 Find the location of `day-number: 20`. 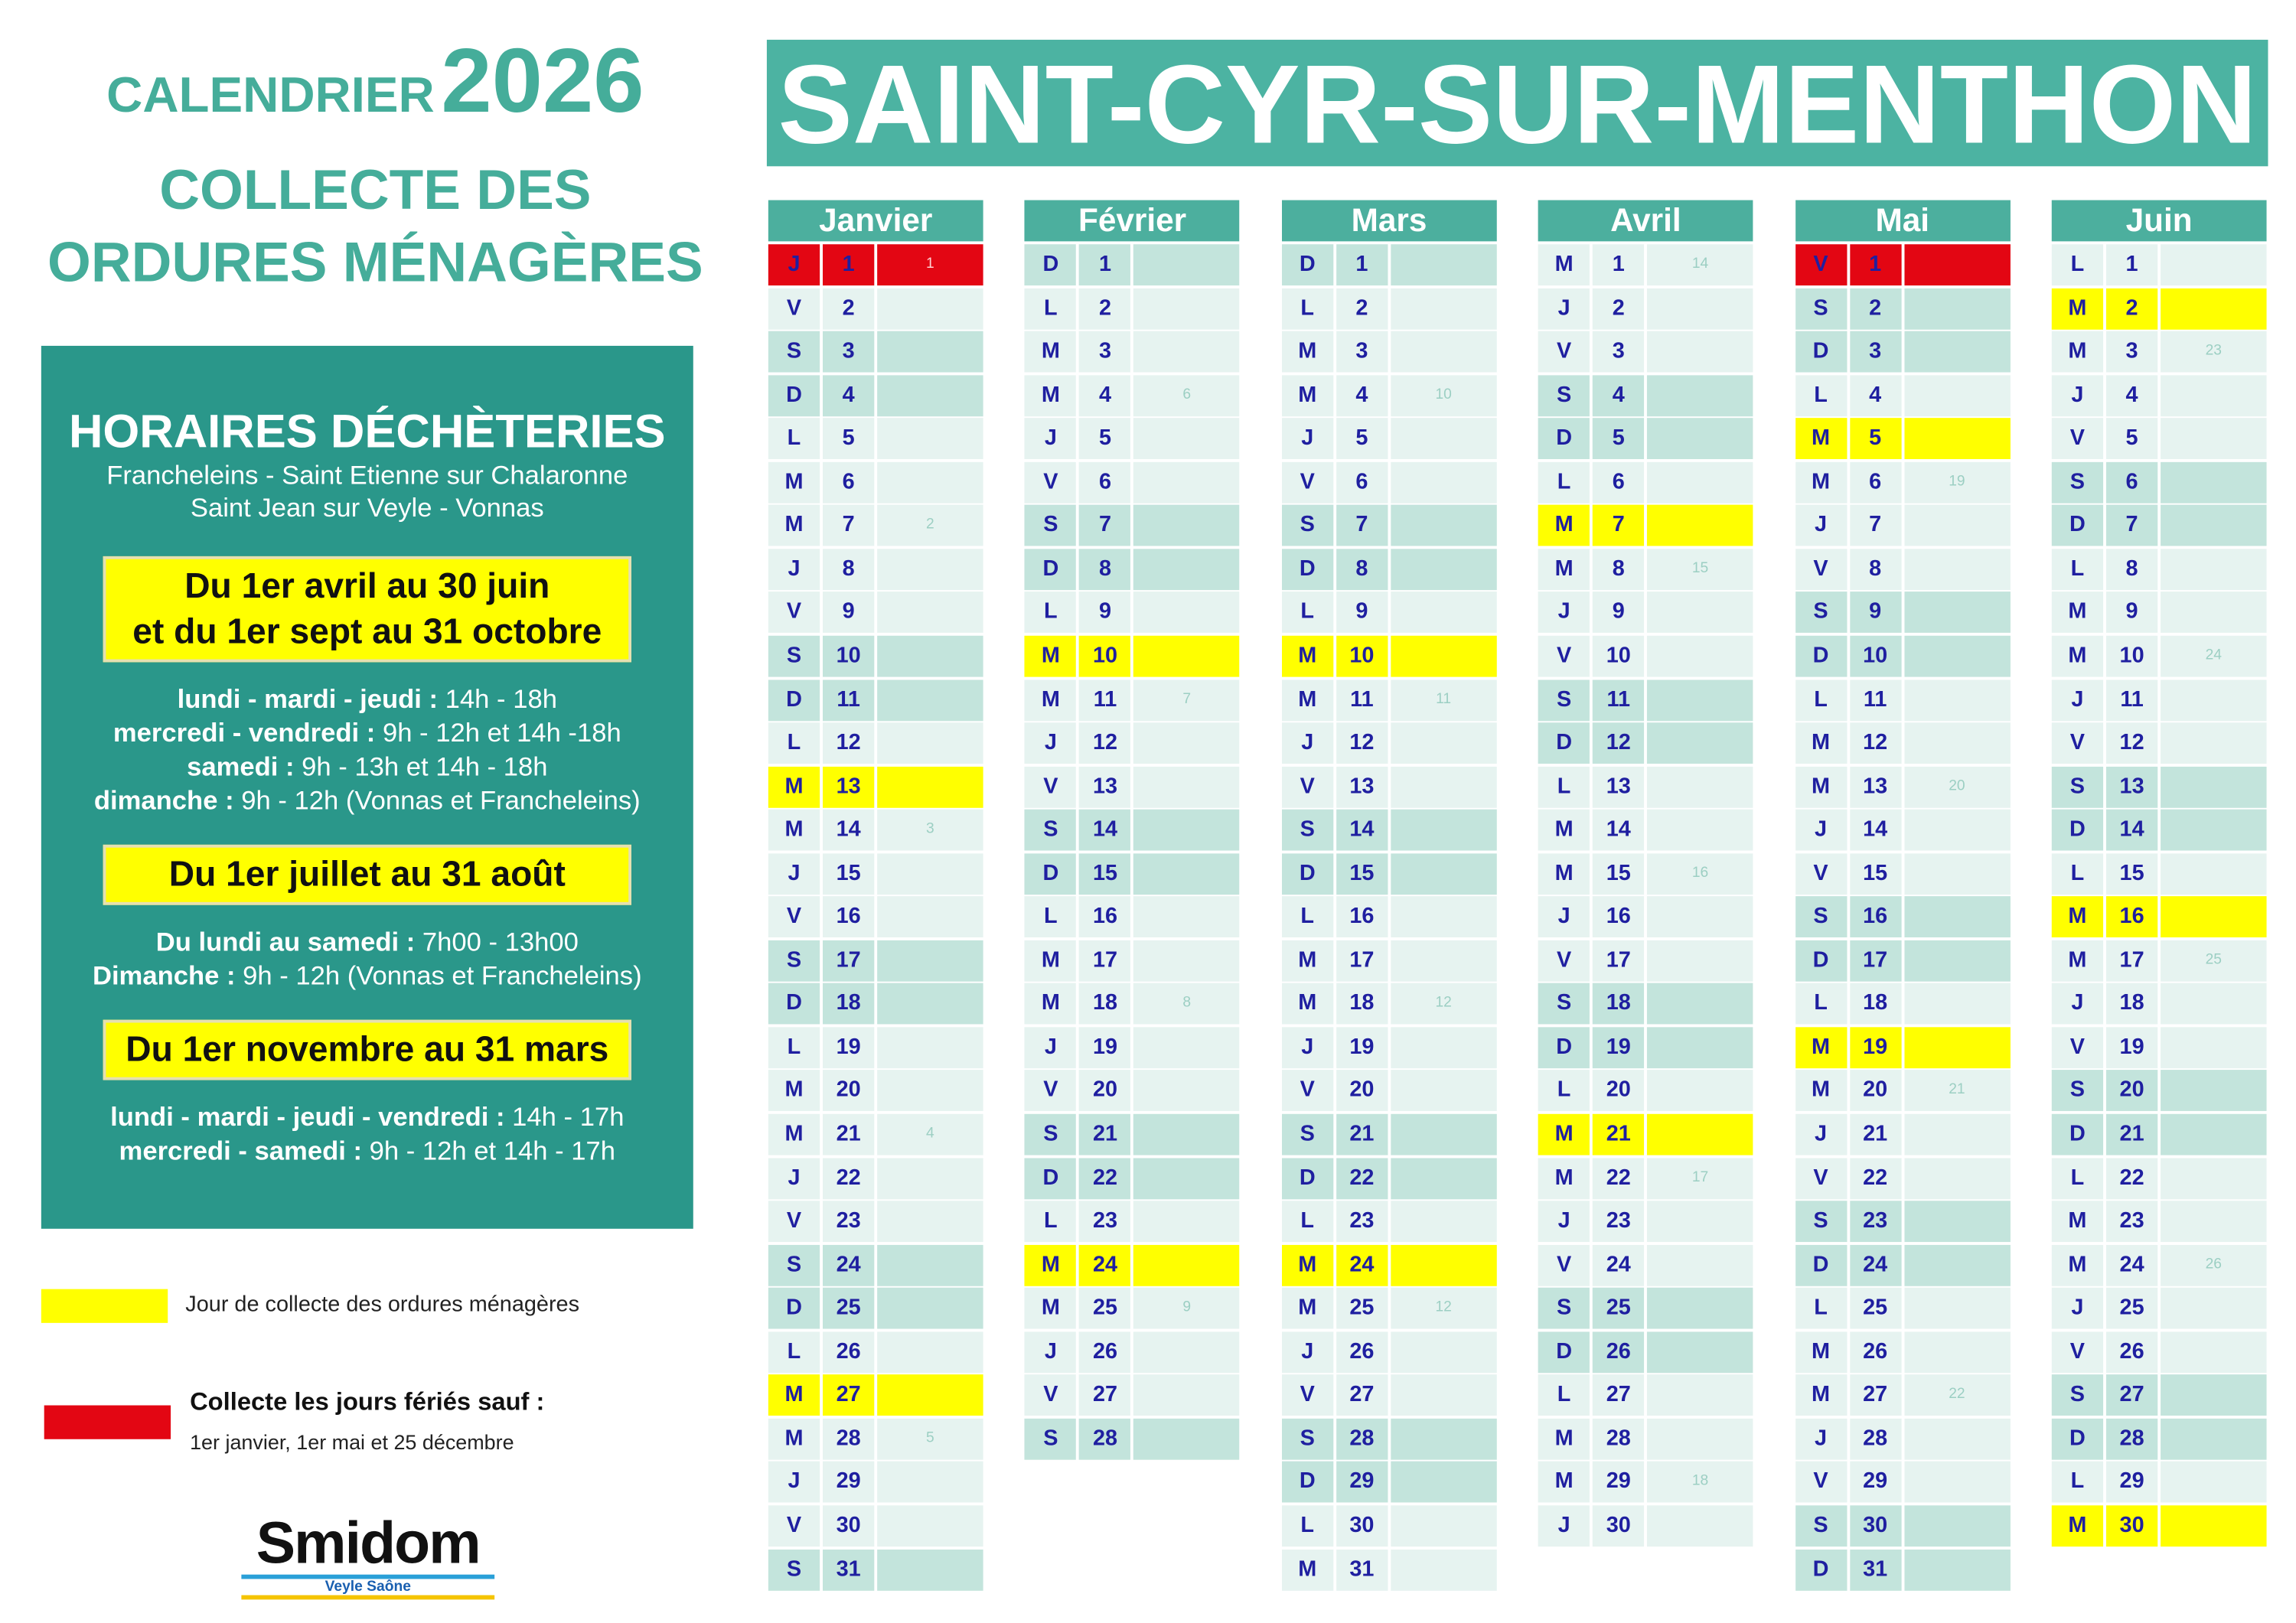

day-number: 20 is located at coordinates (1875, 1091).